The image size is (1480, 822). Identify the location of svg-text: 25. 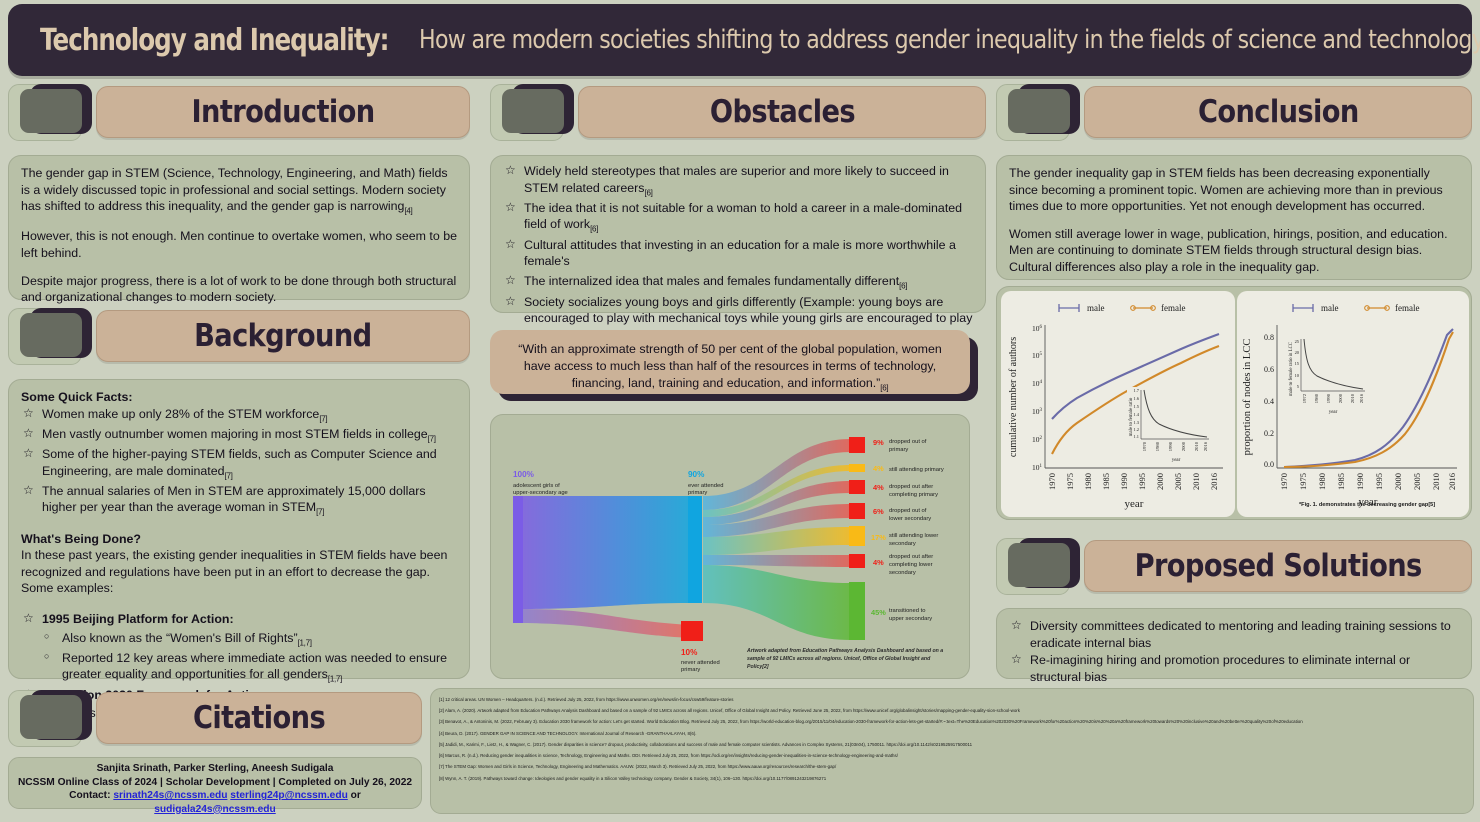
(1297, 341).